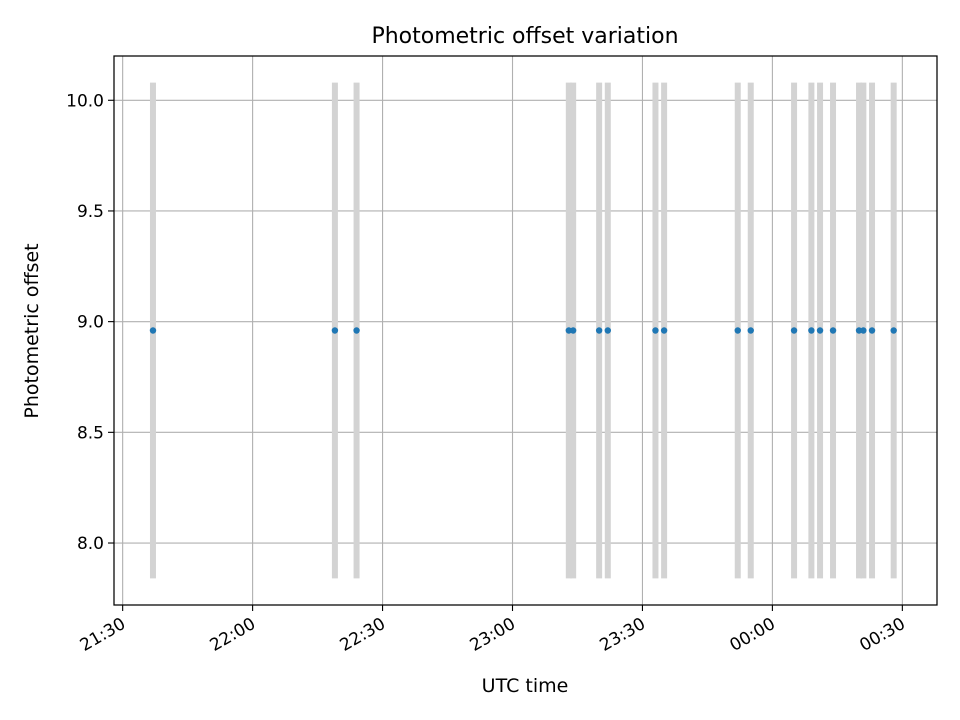 Image resolution: width=960 pixels, height=720 pixels. I want to click on x-tick-label: 22:30, so click(363, 635).